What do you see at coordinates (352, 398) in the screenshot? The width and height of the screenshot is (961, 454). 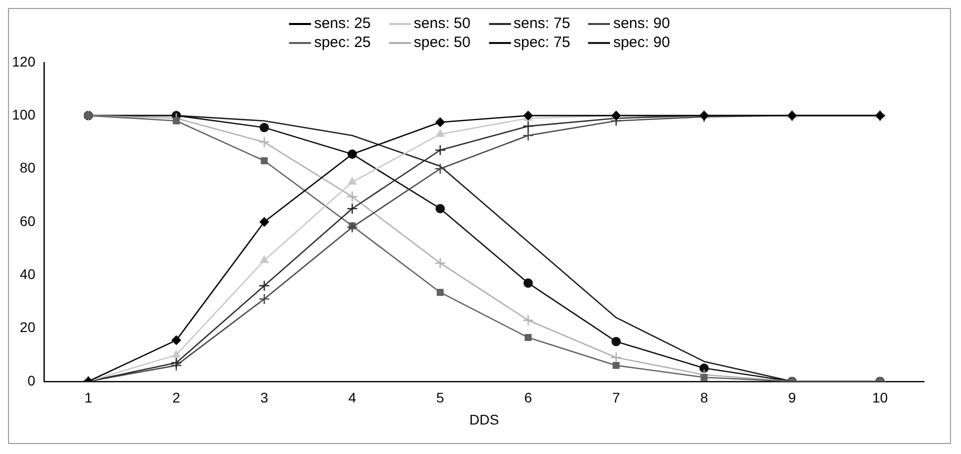 I see `x-tick-label: 4` at bounding box center [352, 398].